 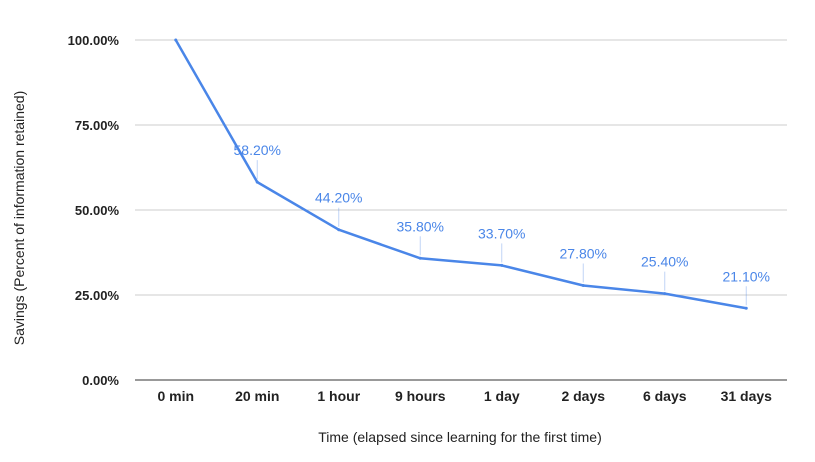 What do you see at coordinates (583, 396) in the screenshot?
I see `x-tick-label: 2 days` at bounding box center [583, 396].